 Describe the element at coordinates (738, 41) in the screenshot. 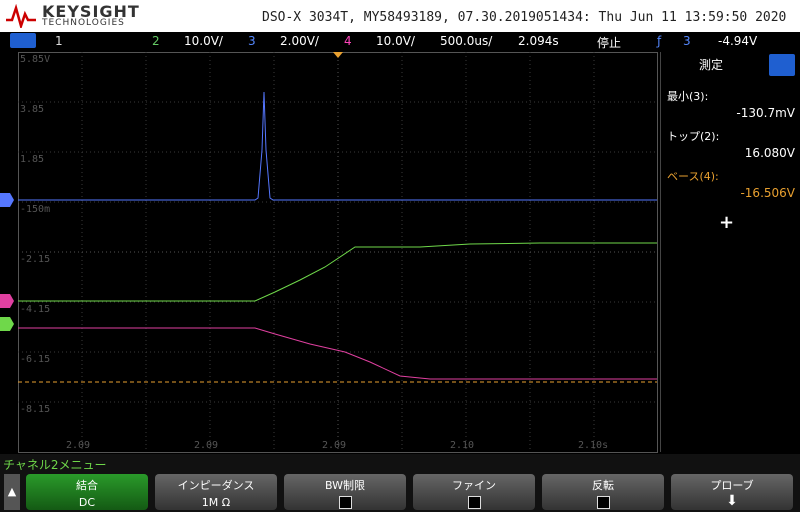

I see `trigger-level: -4.94V` at that location.